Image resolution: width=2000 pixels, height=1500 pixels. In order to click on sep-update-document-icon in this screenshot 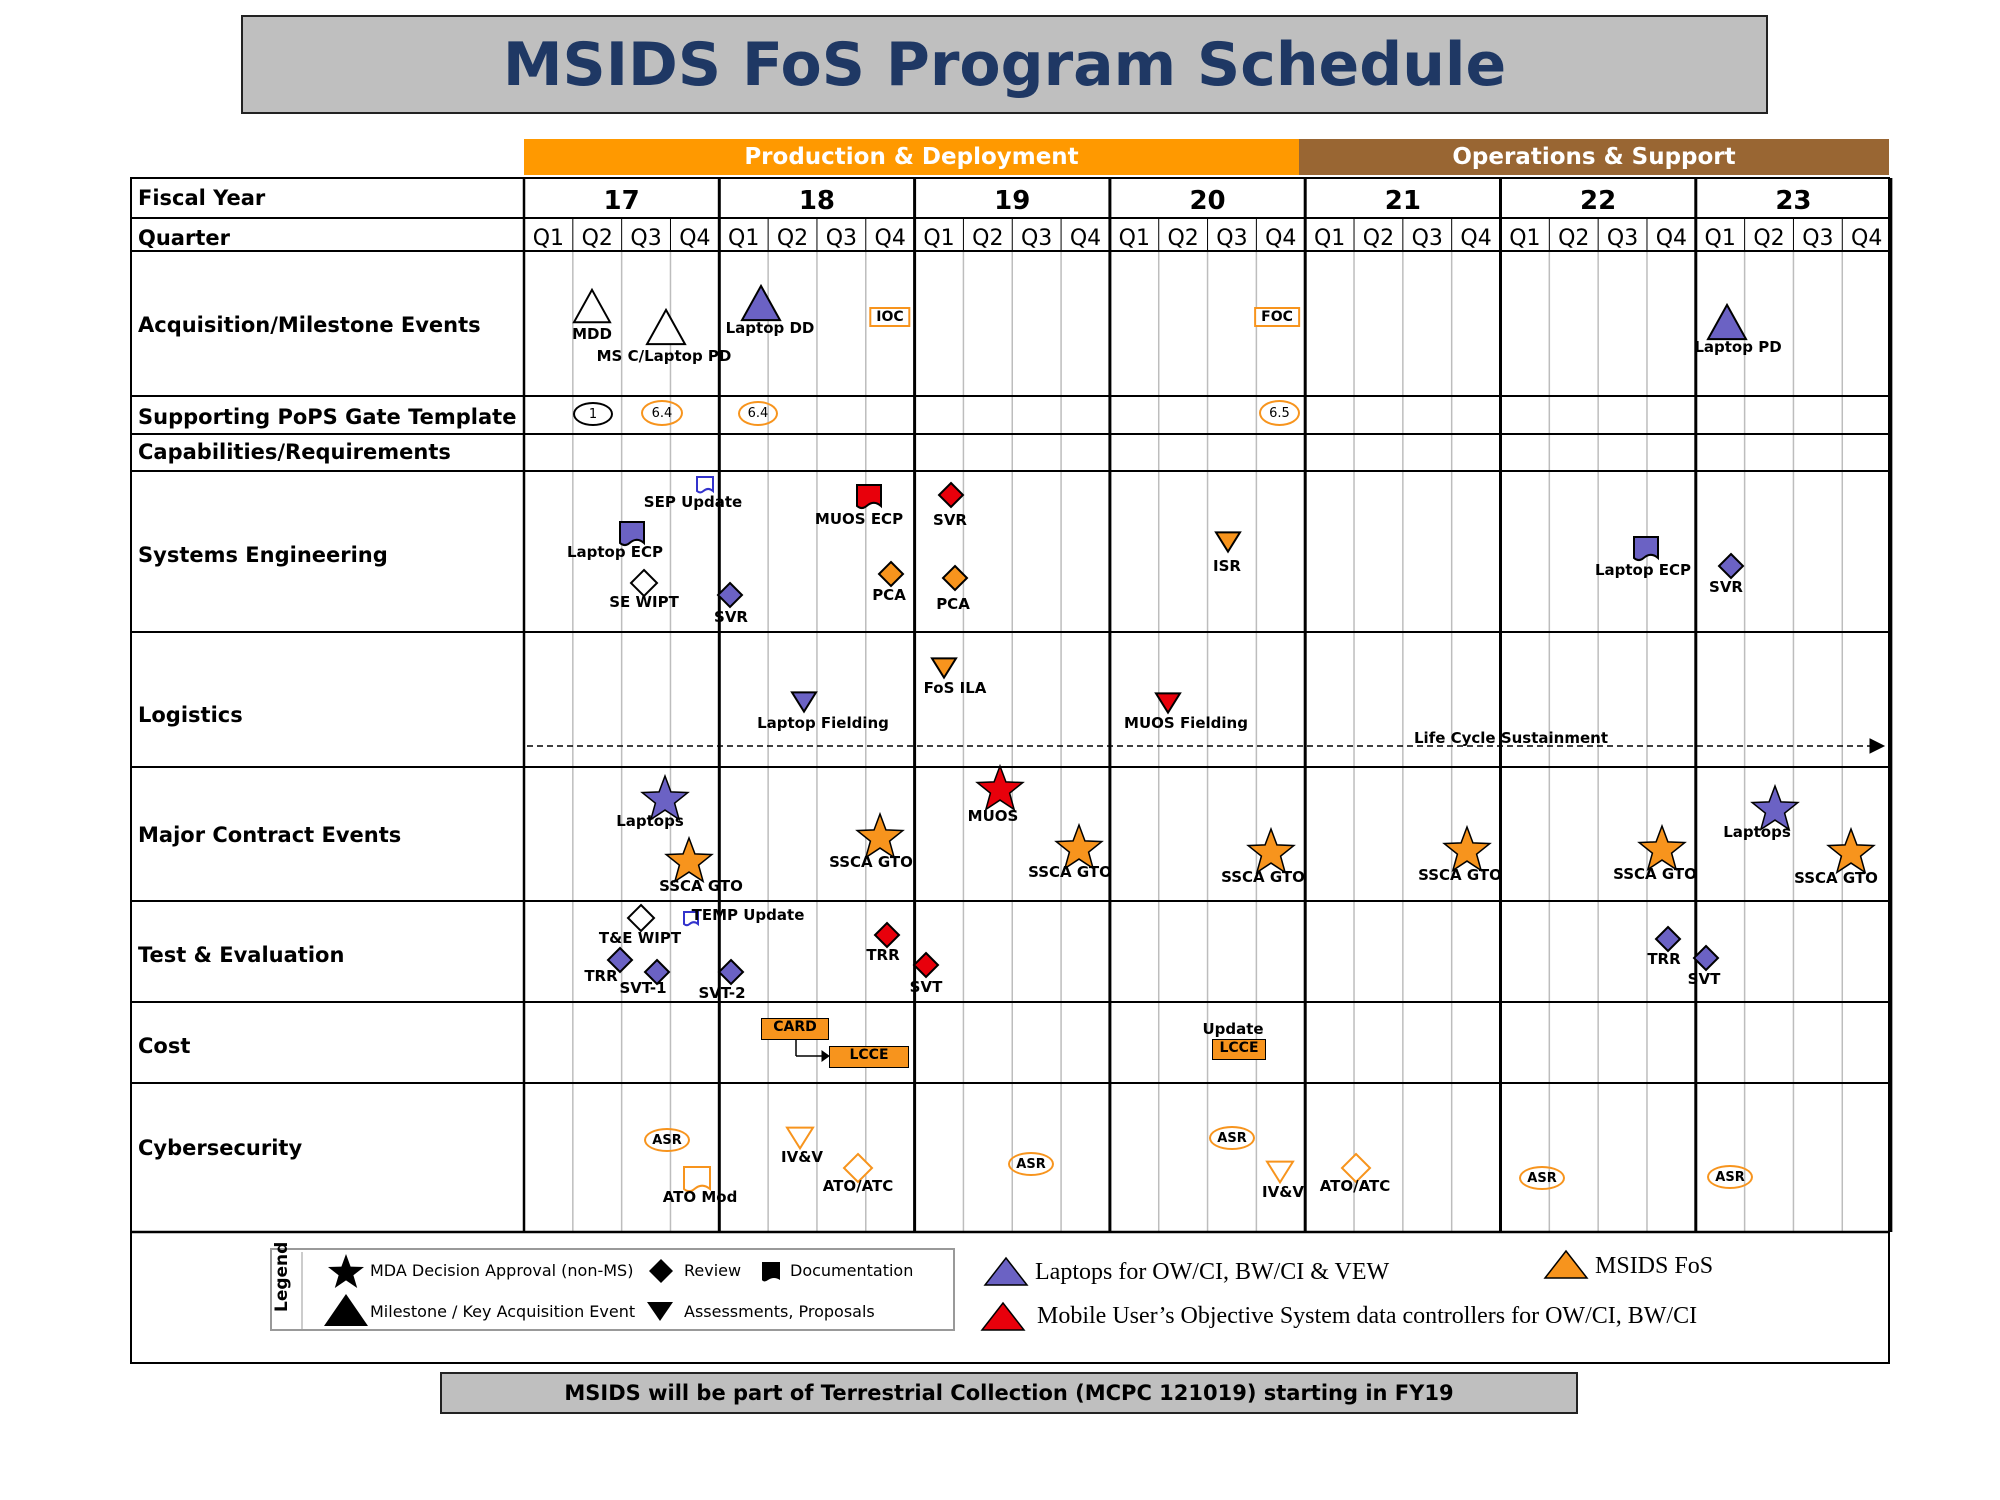, I will do `click(705, 485)`.